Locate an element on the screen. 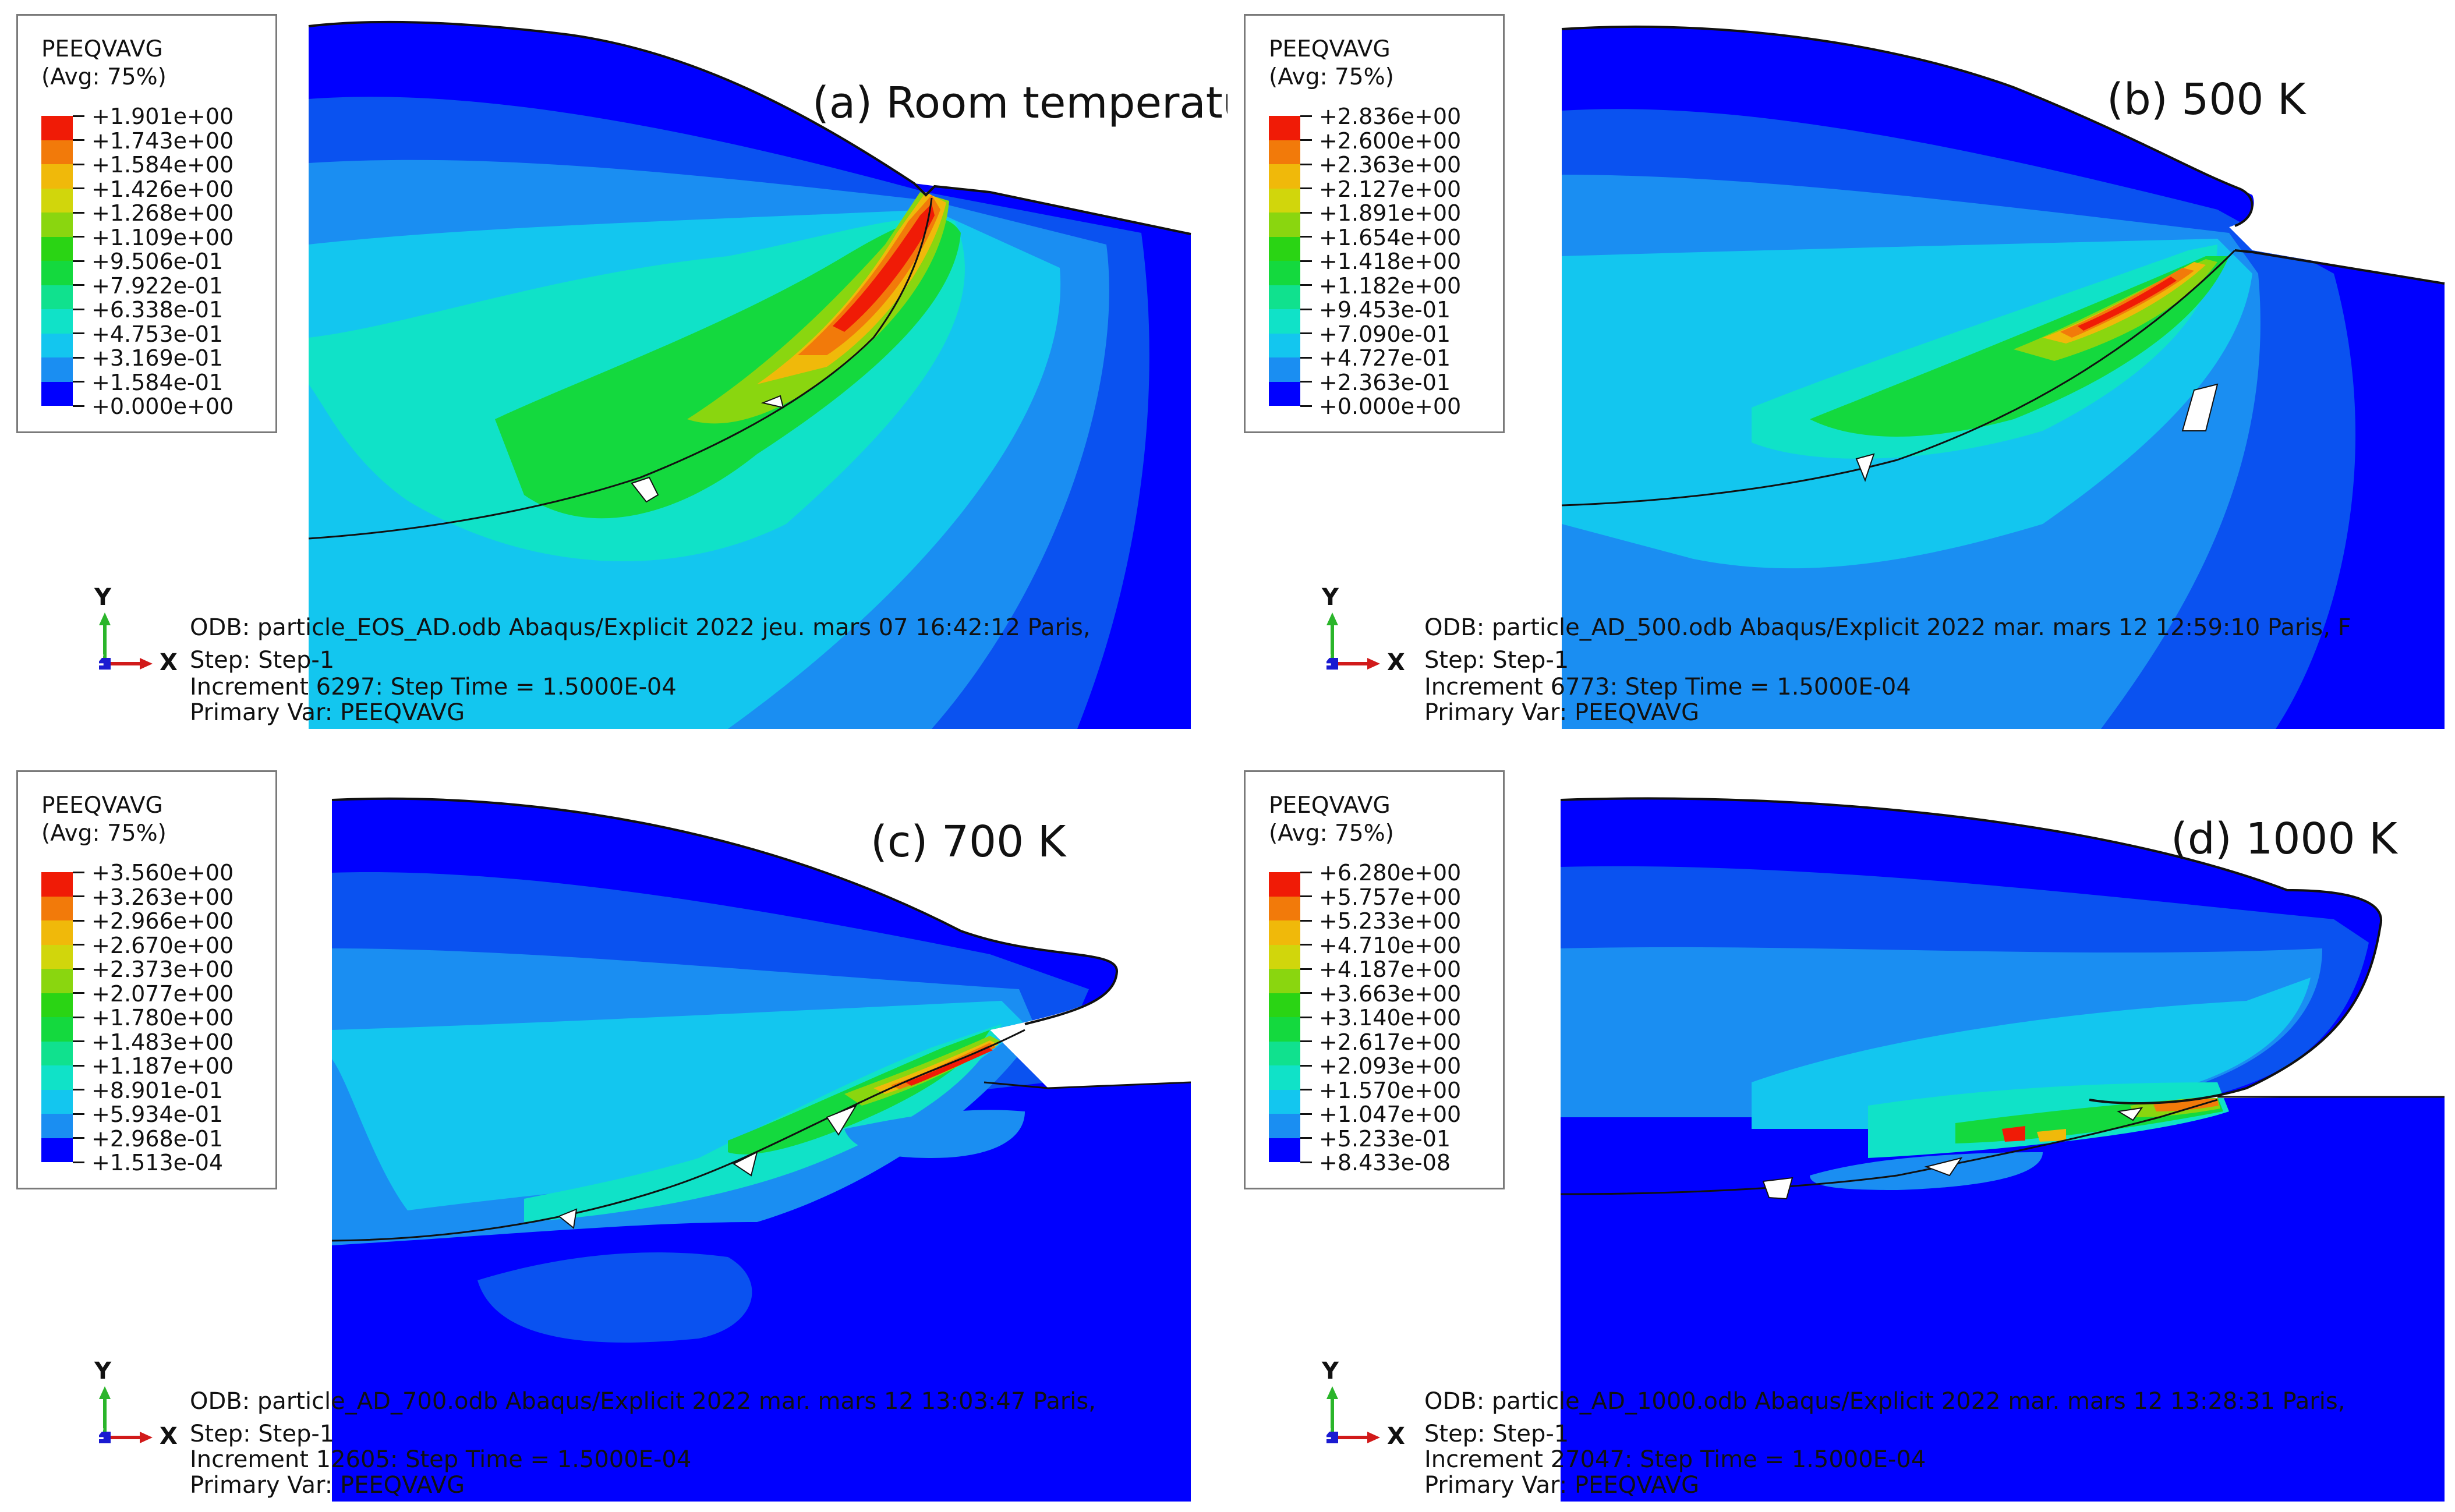 This screenshot has height=1512, width=2455. increment-info: Increment 12605: Step Time = 1.5000E-04 is located at coordinates (441, 1459).